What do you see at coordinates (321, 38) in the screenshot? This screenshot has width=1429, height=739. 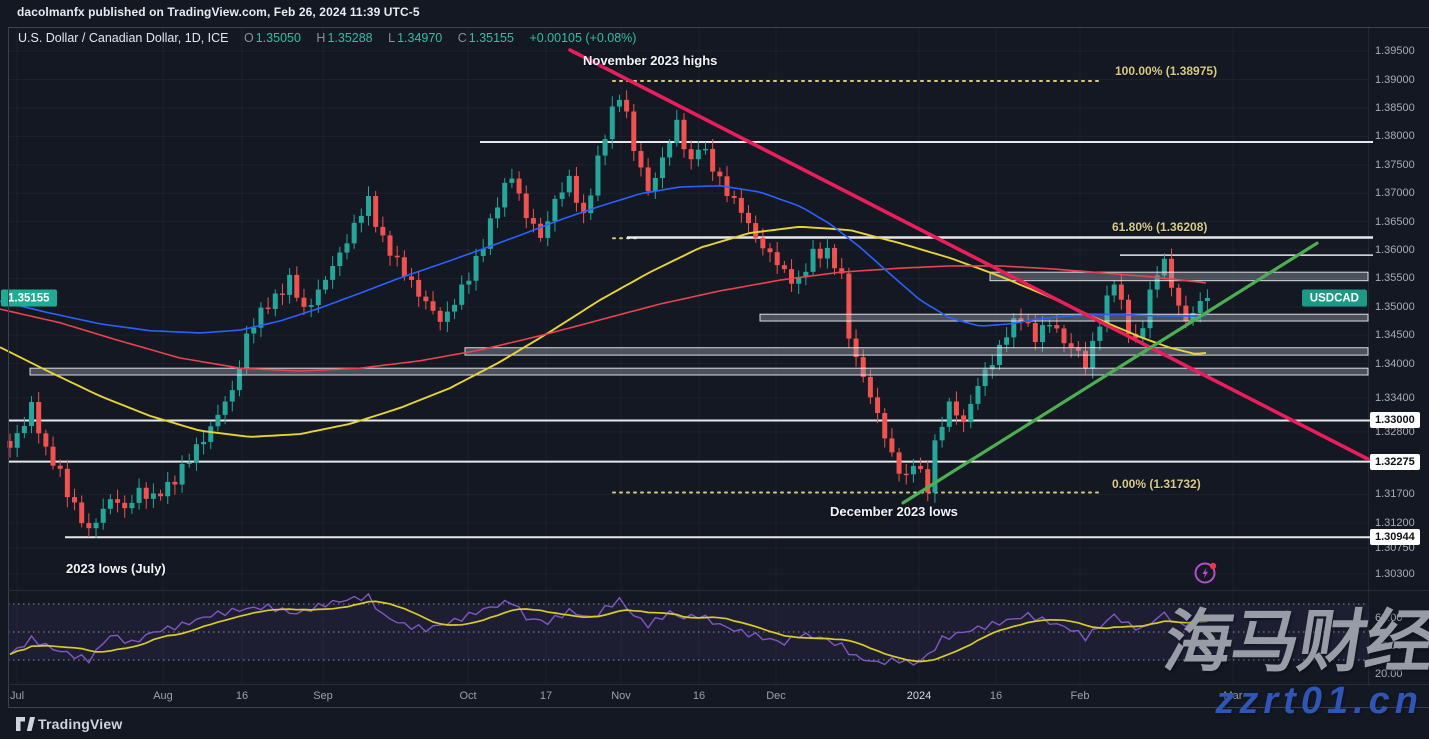 I see `high-label: H` at bounding box center [321, 38].